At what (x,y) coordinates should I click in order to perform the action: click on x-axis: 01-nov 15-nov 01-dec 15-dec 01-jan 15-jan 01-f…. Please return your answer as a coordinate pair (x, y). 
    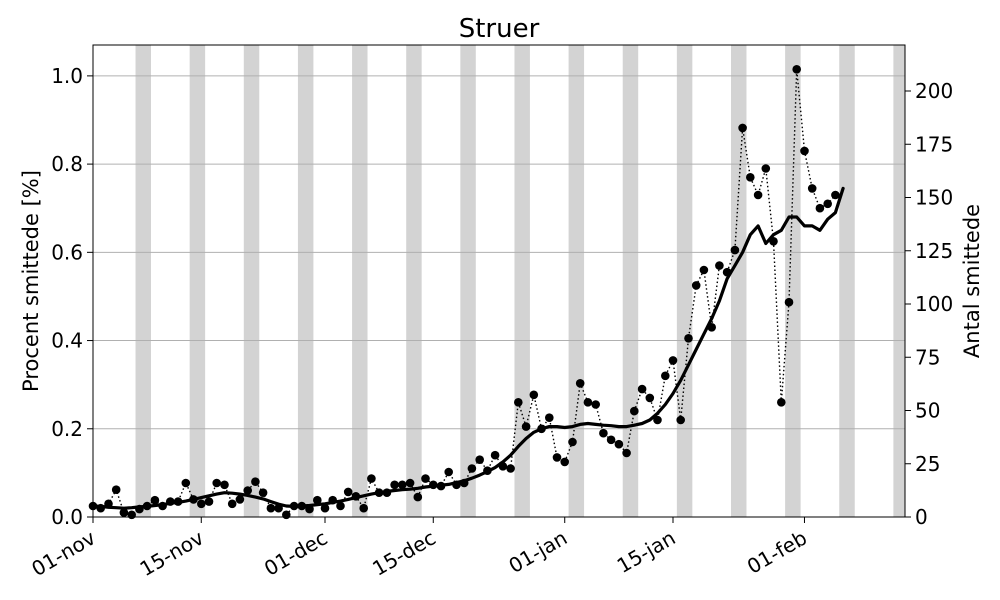
    Looking at the image, I should click on (419, 549).